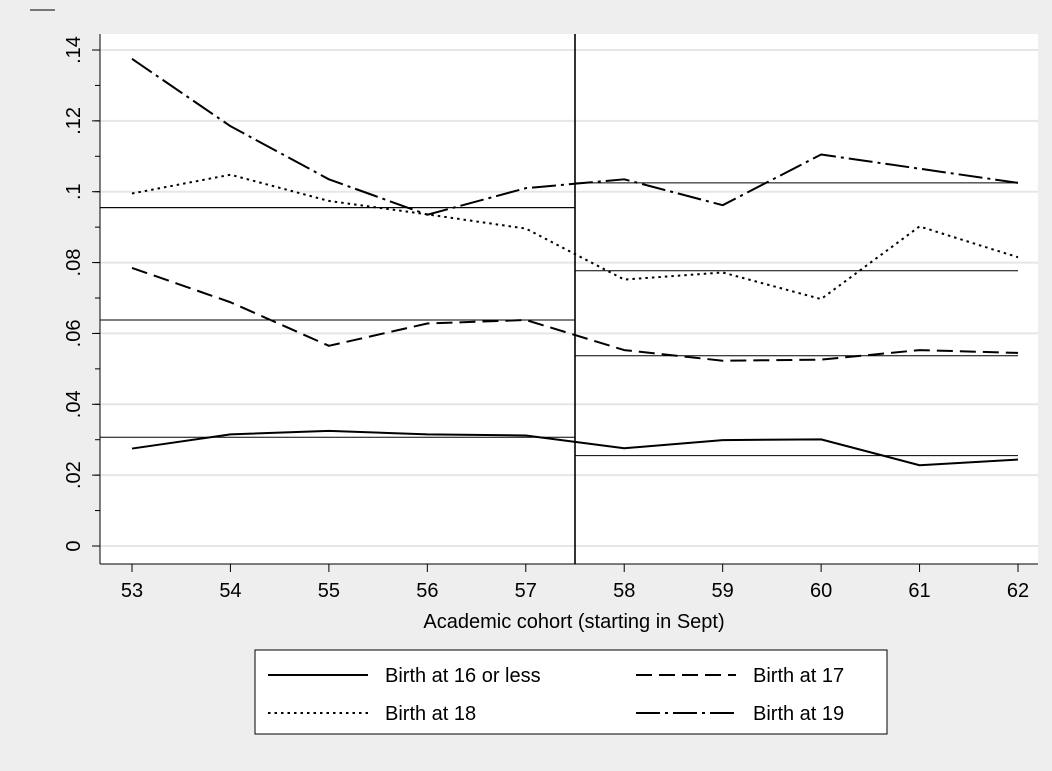 Image resolution: width=1052 pixels, height=771 pixels. What do you see at coordinates (329, 591) in the screenshot?
I see `x-tick-label: 55` at bounding box center [329, 591].